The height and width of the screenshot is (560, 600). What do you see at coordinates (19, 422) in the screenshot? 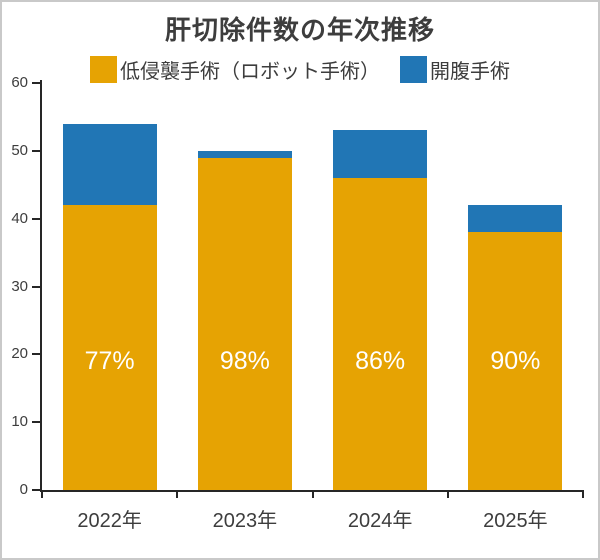
I see `y-axis-tick-label: 10` at bounding box center [19, 422].